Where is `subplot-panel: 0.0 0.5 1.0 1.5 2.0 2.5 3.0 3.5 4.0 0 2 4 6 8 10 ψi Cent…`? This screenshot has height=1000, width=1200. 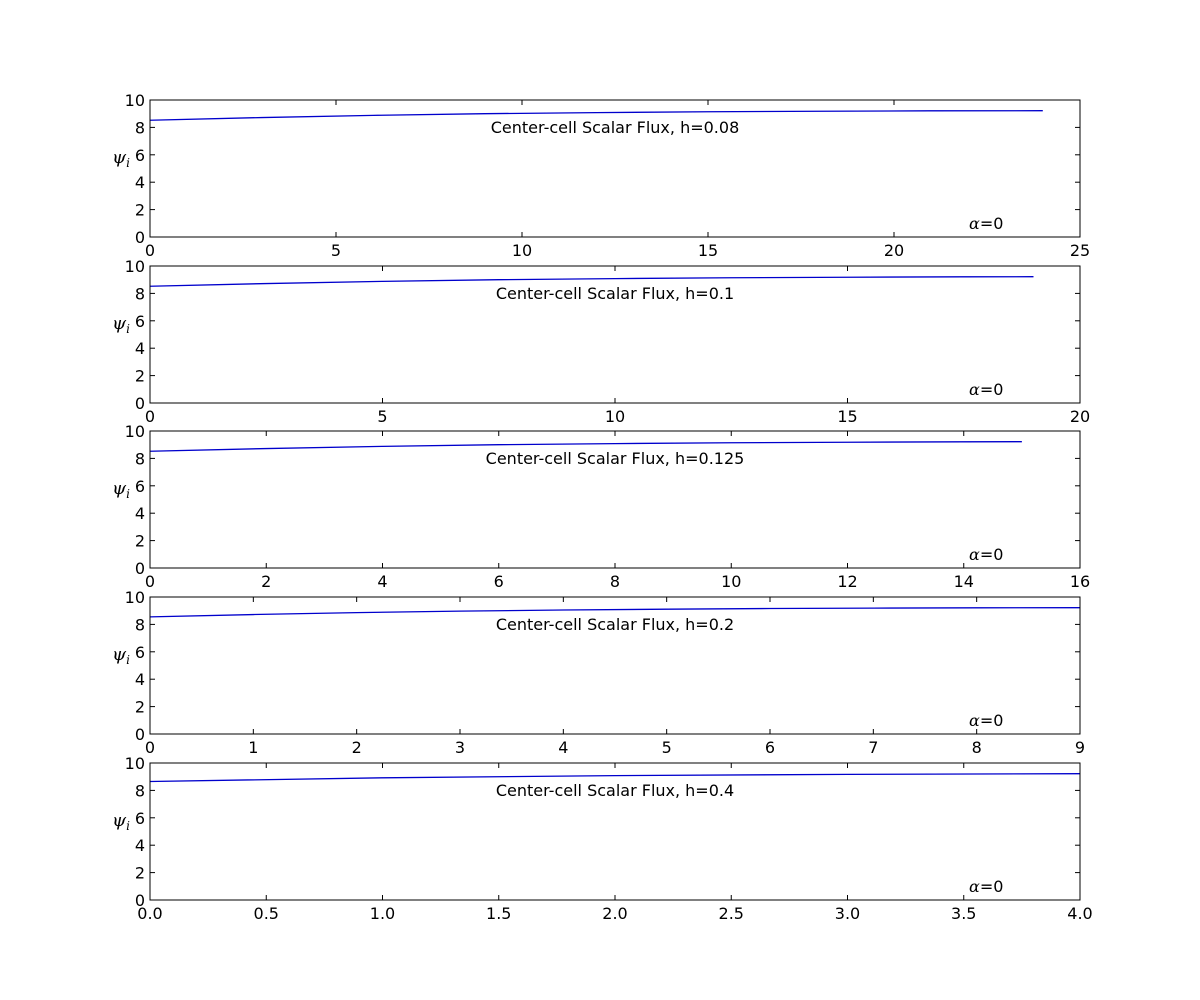 subplot-panel: 0.0 0.5 1.0 1.5 2.0 2.5 3.0 3.5 4.0 0 2 4 6 8 10 ψi Cent… is located at coordinates (602, 838).